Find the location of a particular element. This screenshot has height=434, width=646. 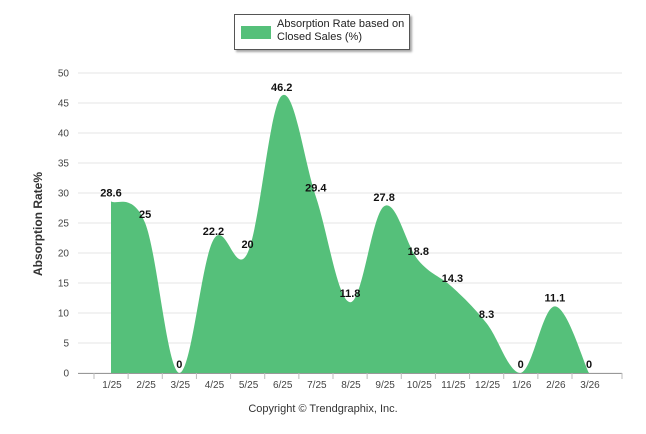

y-tick-label: 45 is located at coordinates (64, 104).